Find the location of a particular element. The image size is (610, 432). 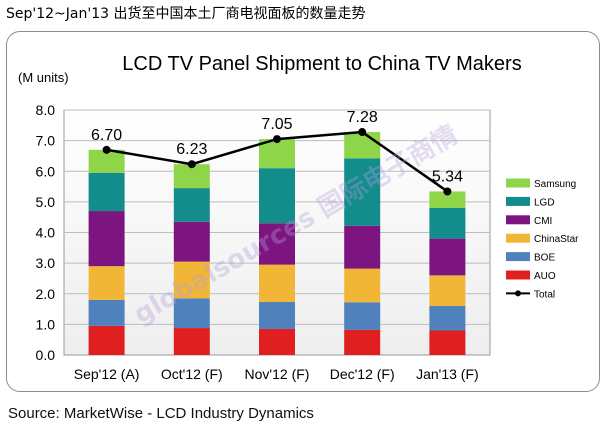

x-tick-label: Jan'13 (F) is located at coordinates (447, 374).